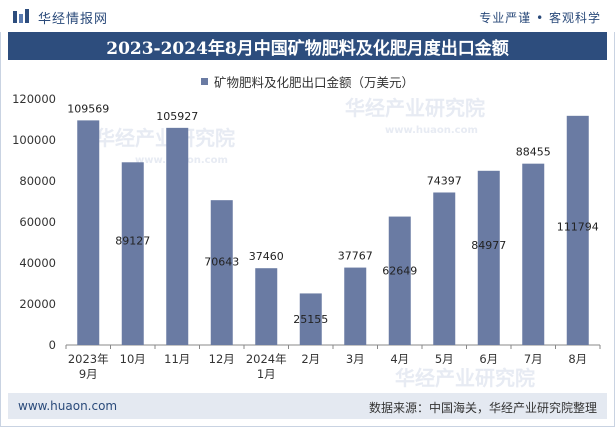 The height and width of the screenshot is (427, 615). What do you see at coordinates (533, 152) in the screenshot?
I see `data-label: 88455` at bounding box center [533, 152].